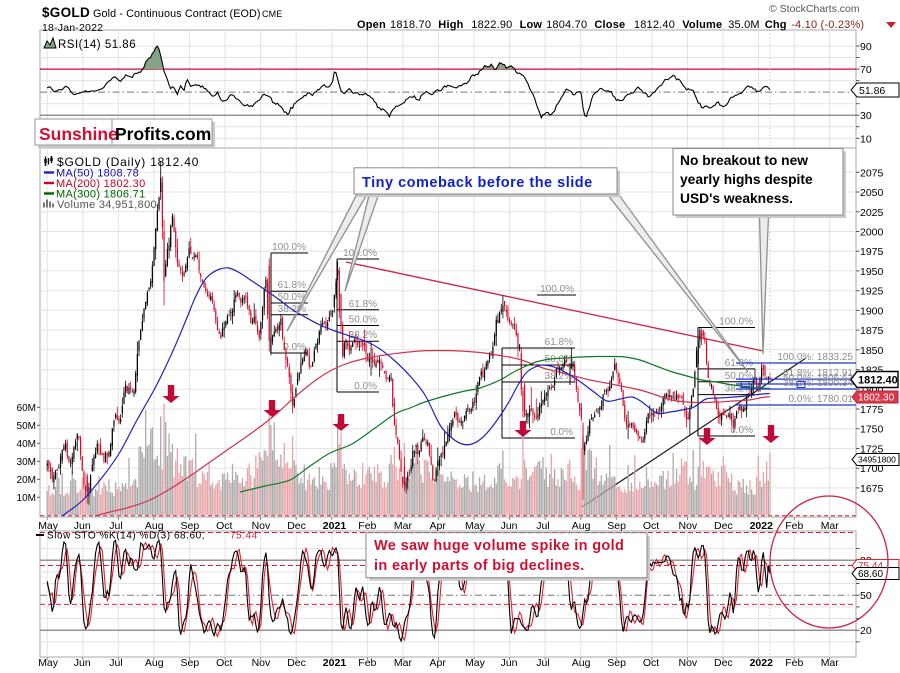 The width and height of the screenshot is (900, 673). I want to click on svg-text: 50, so click(866, 596).